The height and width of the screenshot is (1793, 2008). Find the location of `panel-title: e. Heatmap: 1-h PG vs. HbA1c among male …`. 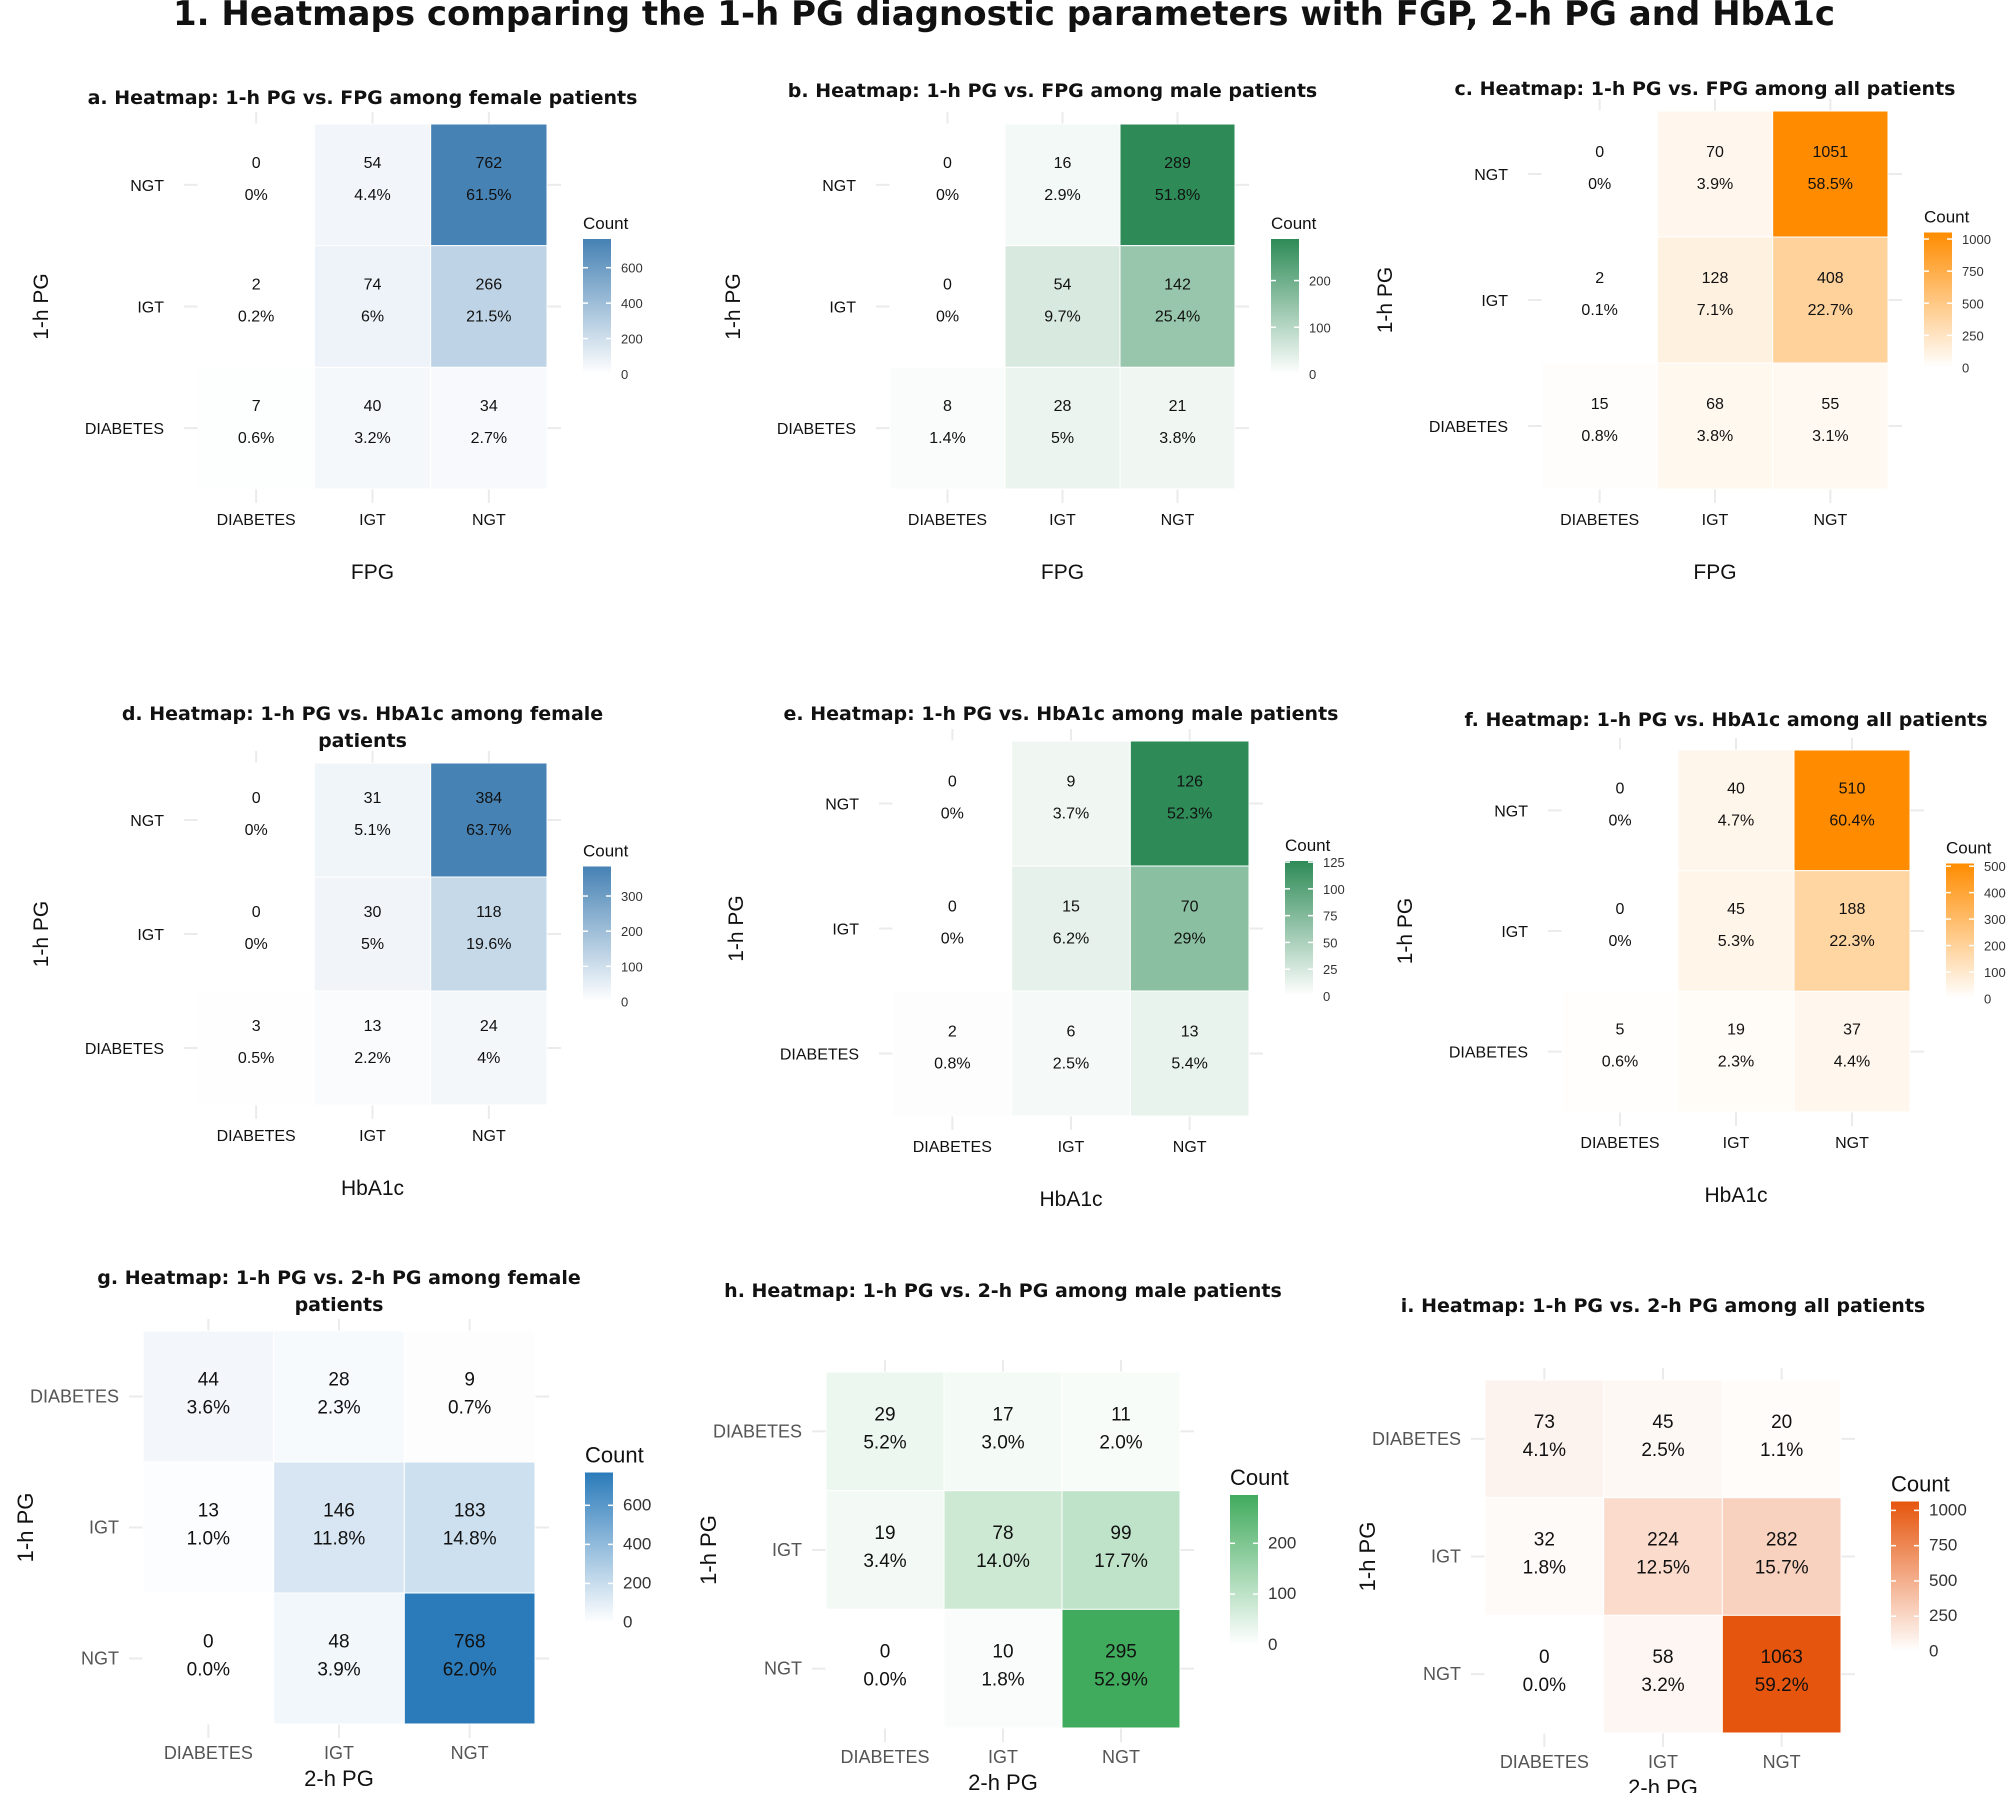

panel-title: e. Heatmap: 1-h PG vs. HbA1c among male … is located at coordinates (1061, 714).